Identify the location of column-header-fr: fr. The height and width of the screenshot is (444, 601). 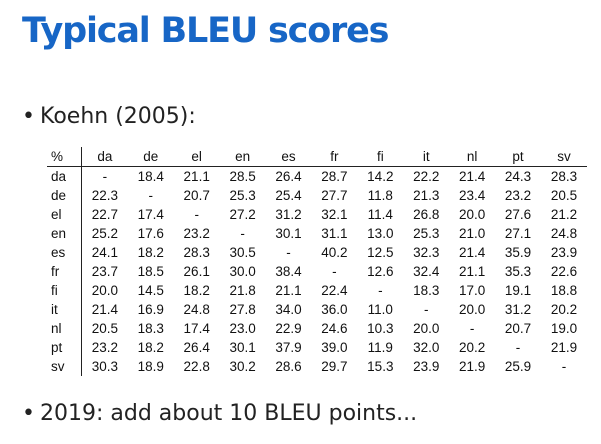
(334, 157).